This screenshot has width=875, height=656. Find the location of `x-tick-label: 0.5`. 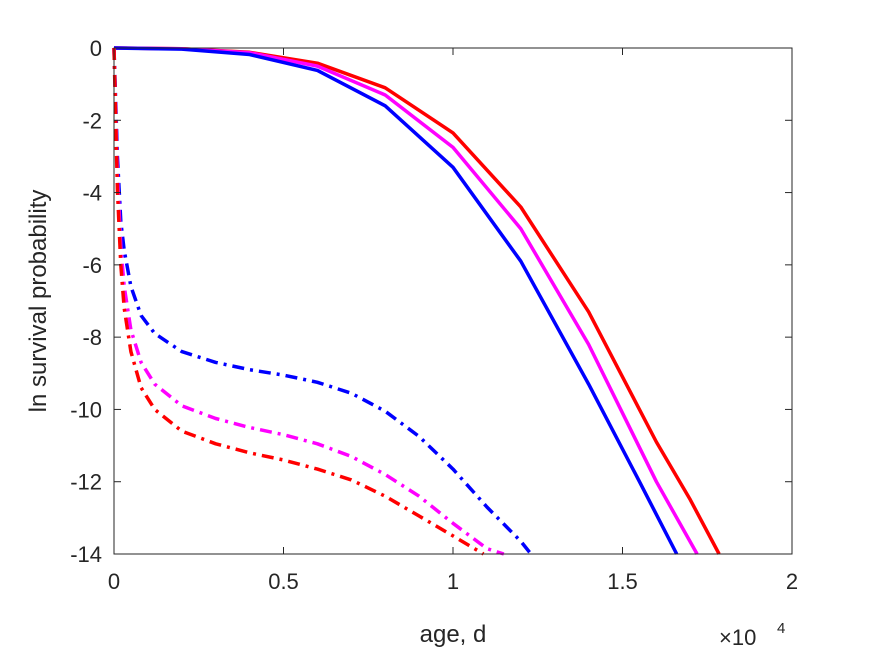

x-tick-label: 0.5 is located at coordinates (283, 581).